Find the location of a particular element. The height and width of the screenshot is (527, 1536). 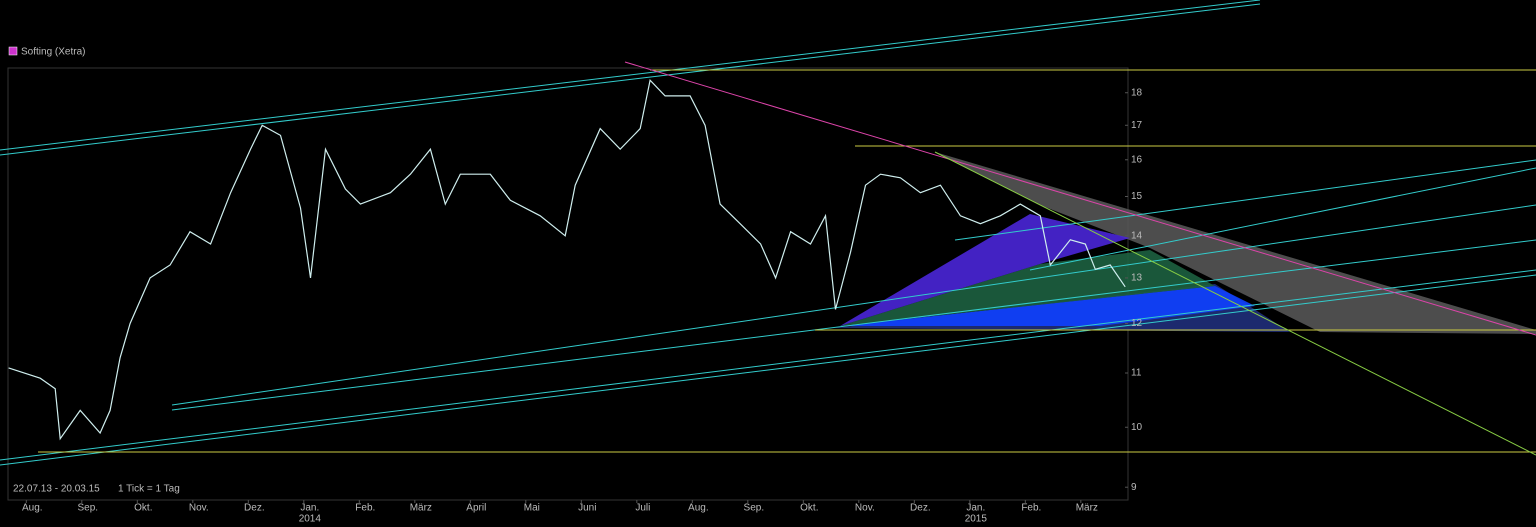

y-tick-label: 9 is located at coordinates (1134, 487).